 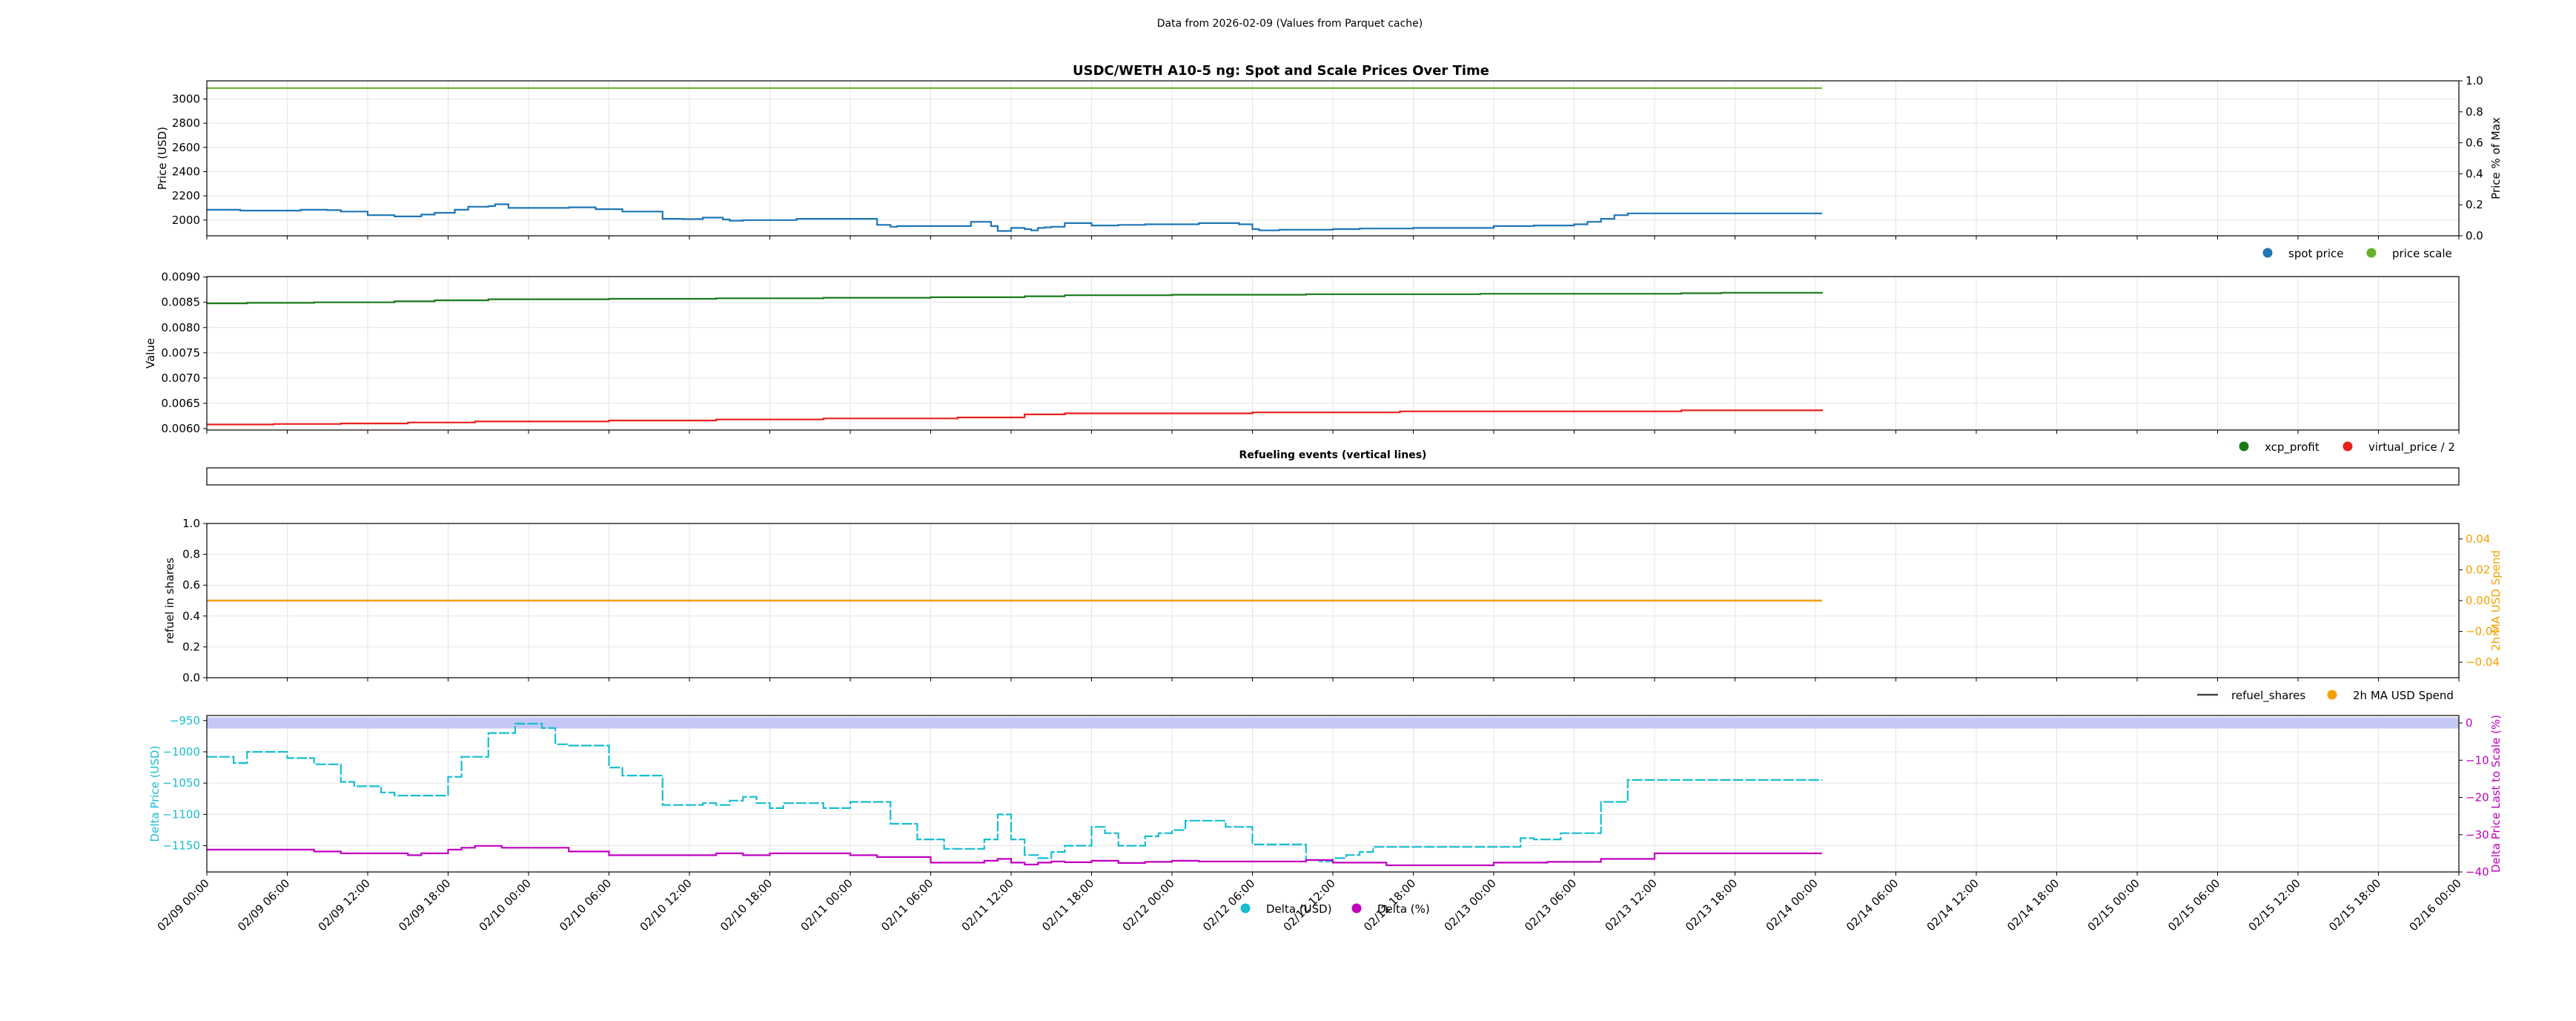 What do you see at coordinates (2477, 835) in the screenshot?
I see `y2-tick-label: −30` at bounding box center [2477, 835].